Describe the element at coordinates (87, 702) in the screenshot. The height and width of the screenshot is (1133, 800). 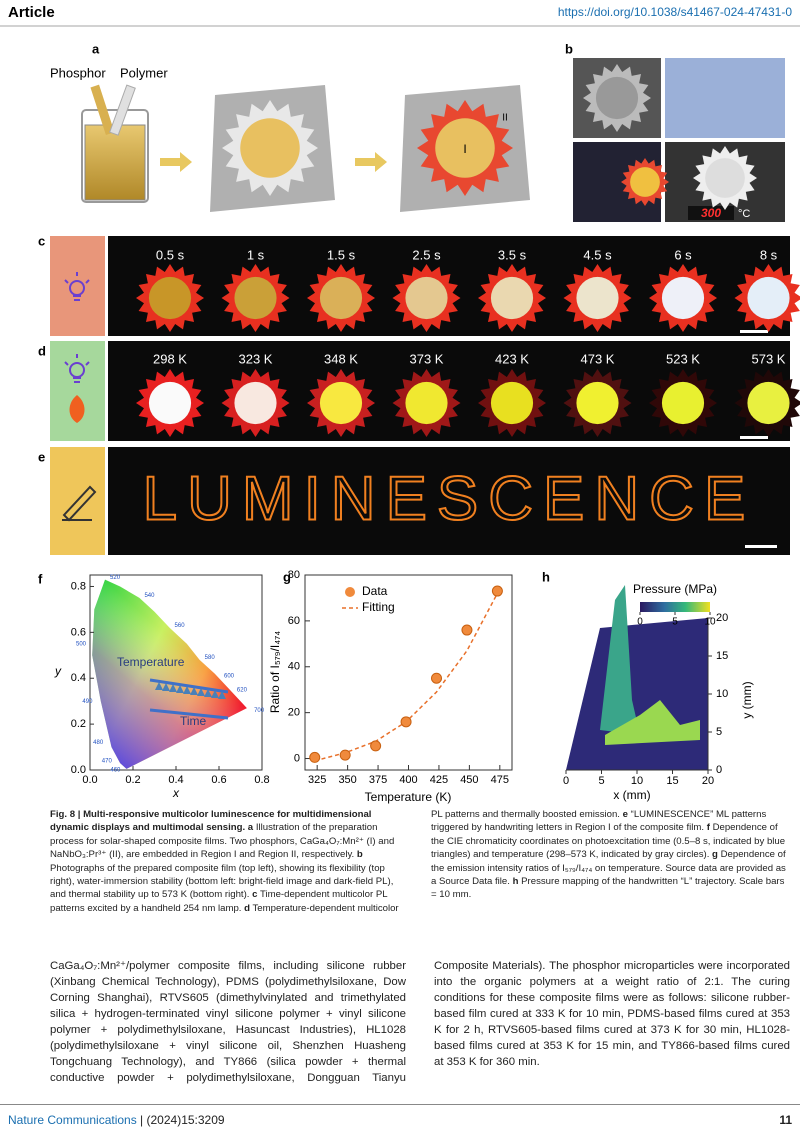
I see `wavelength-label: 490` at that location.